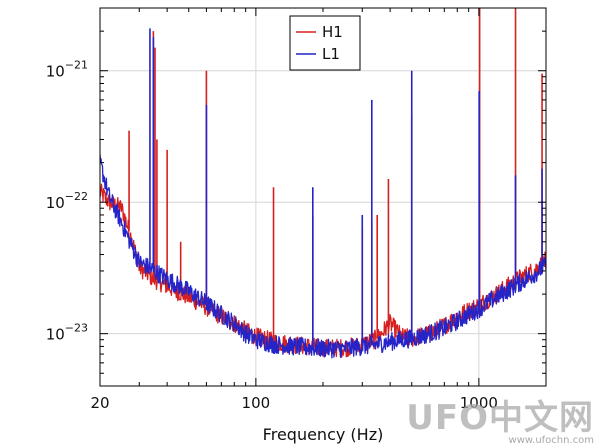  Describe the element at coordinates (99, 403) in the screenshot. I see `x-tick-label: 20` at that location.